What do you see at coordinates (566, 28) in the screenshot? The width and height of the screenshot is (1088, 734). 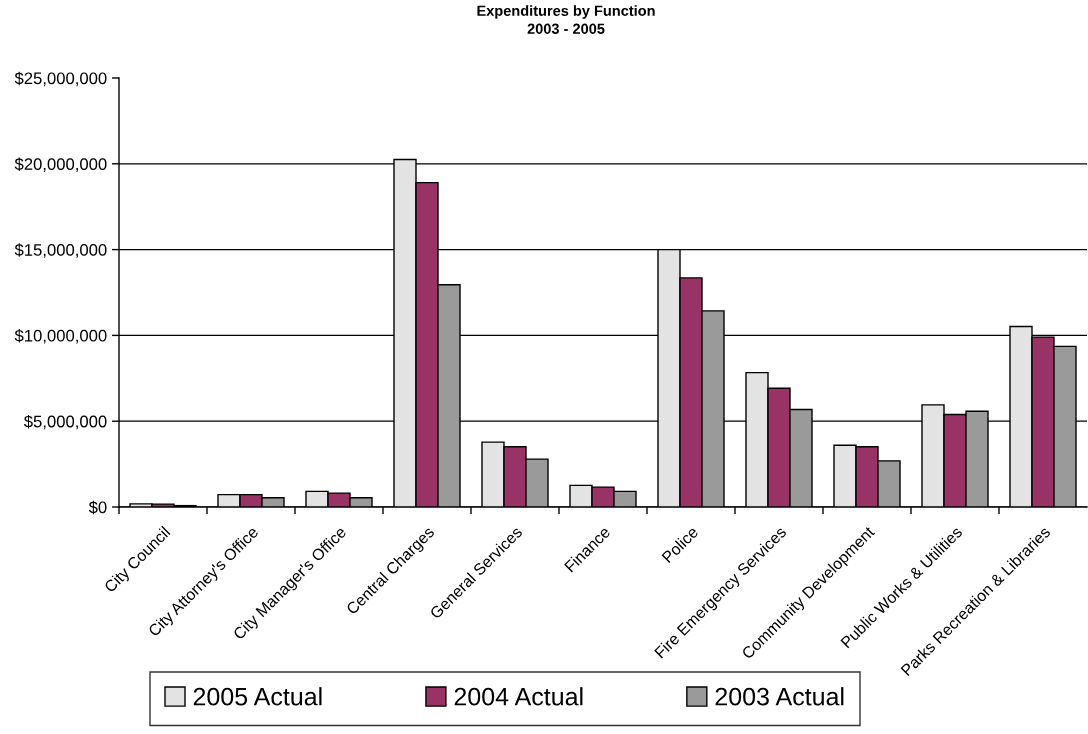 I see `chart-subtitle: 2003 - 2005` at bounding box center [566, 28].